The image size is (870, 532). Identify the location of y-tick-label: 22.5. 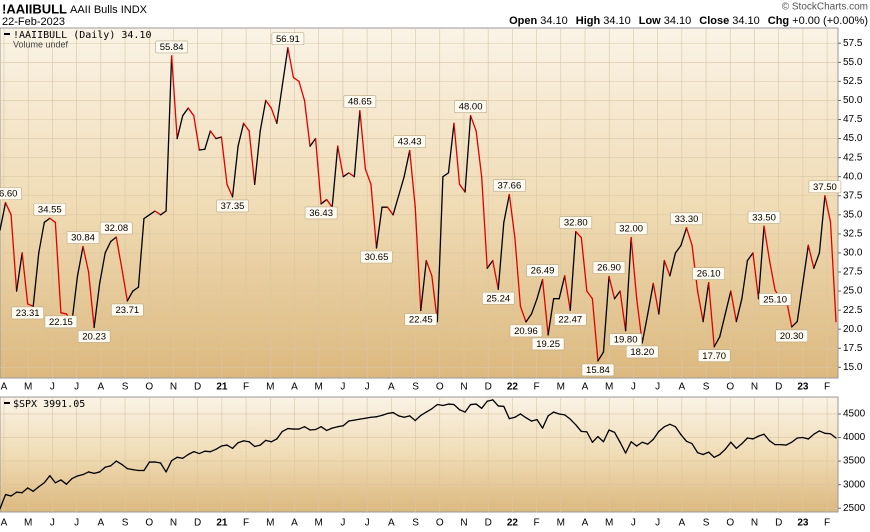
(853, 310).